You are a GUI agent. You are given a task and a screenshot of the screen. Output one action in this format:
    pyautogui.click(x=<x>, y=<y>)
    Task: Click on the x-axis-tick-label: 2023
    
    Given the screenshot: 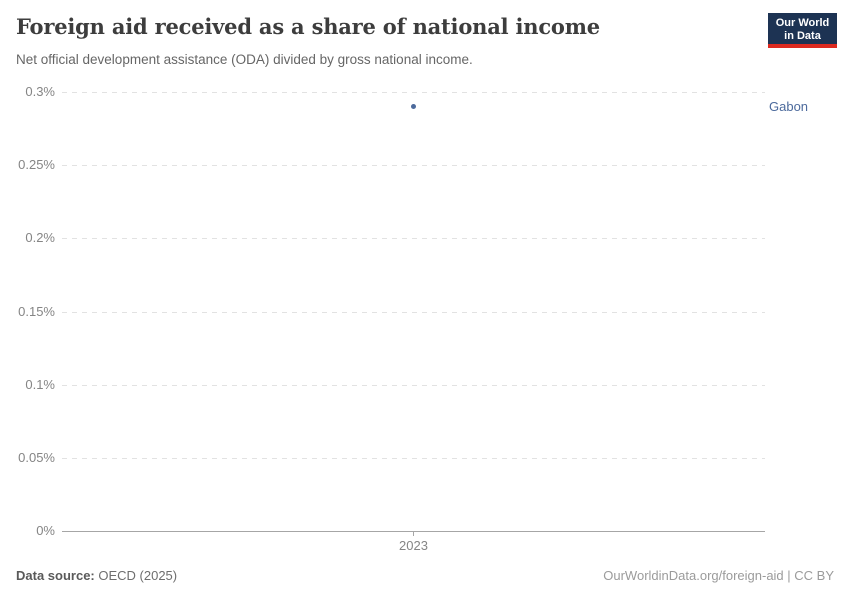 What is the action you would take?
    pyautogui.click(x=413, y=545)
    